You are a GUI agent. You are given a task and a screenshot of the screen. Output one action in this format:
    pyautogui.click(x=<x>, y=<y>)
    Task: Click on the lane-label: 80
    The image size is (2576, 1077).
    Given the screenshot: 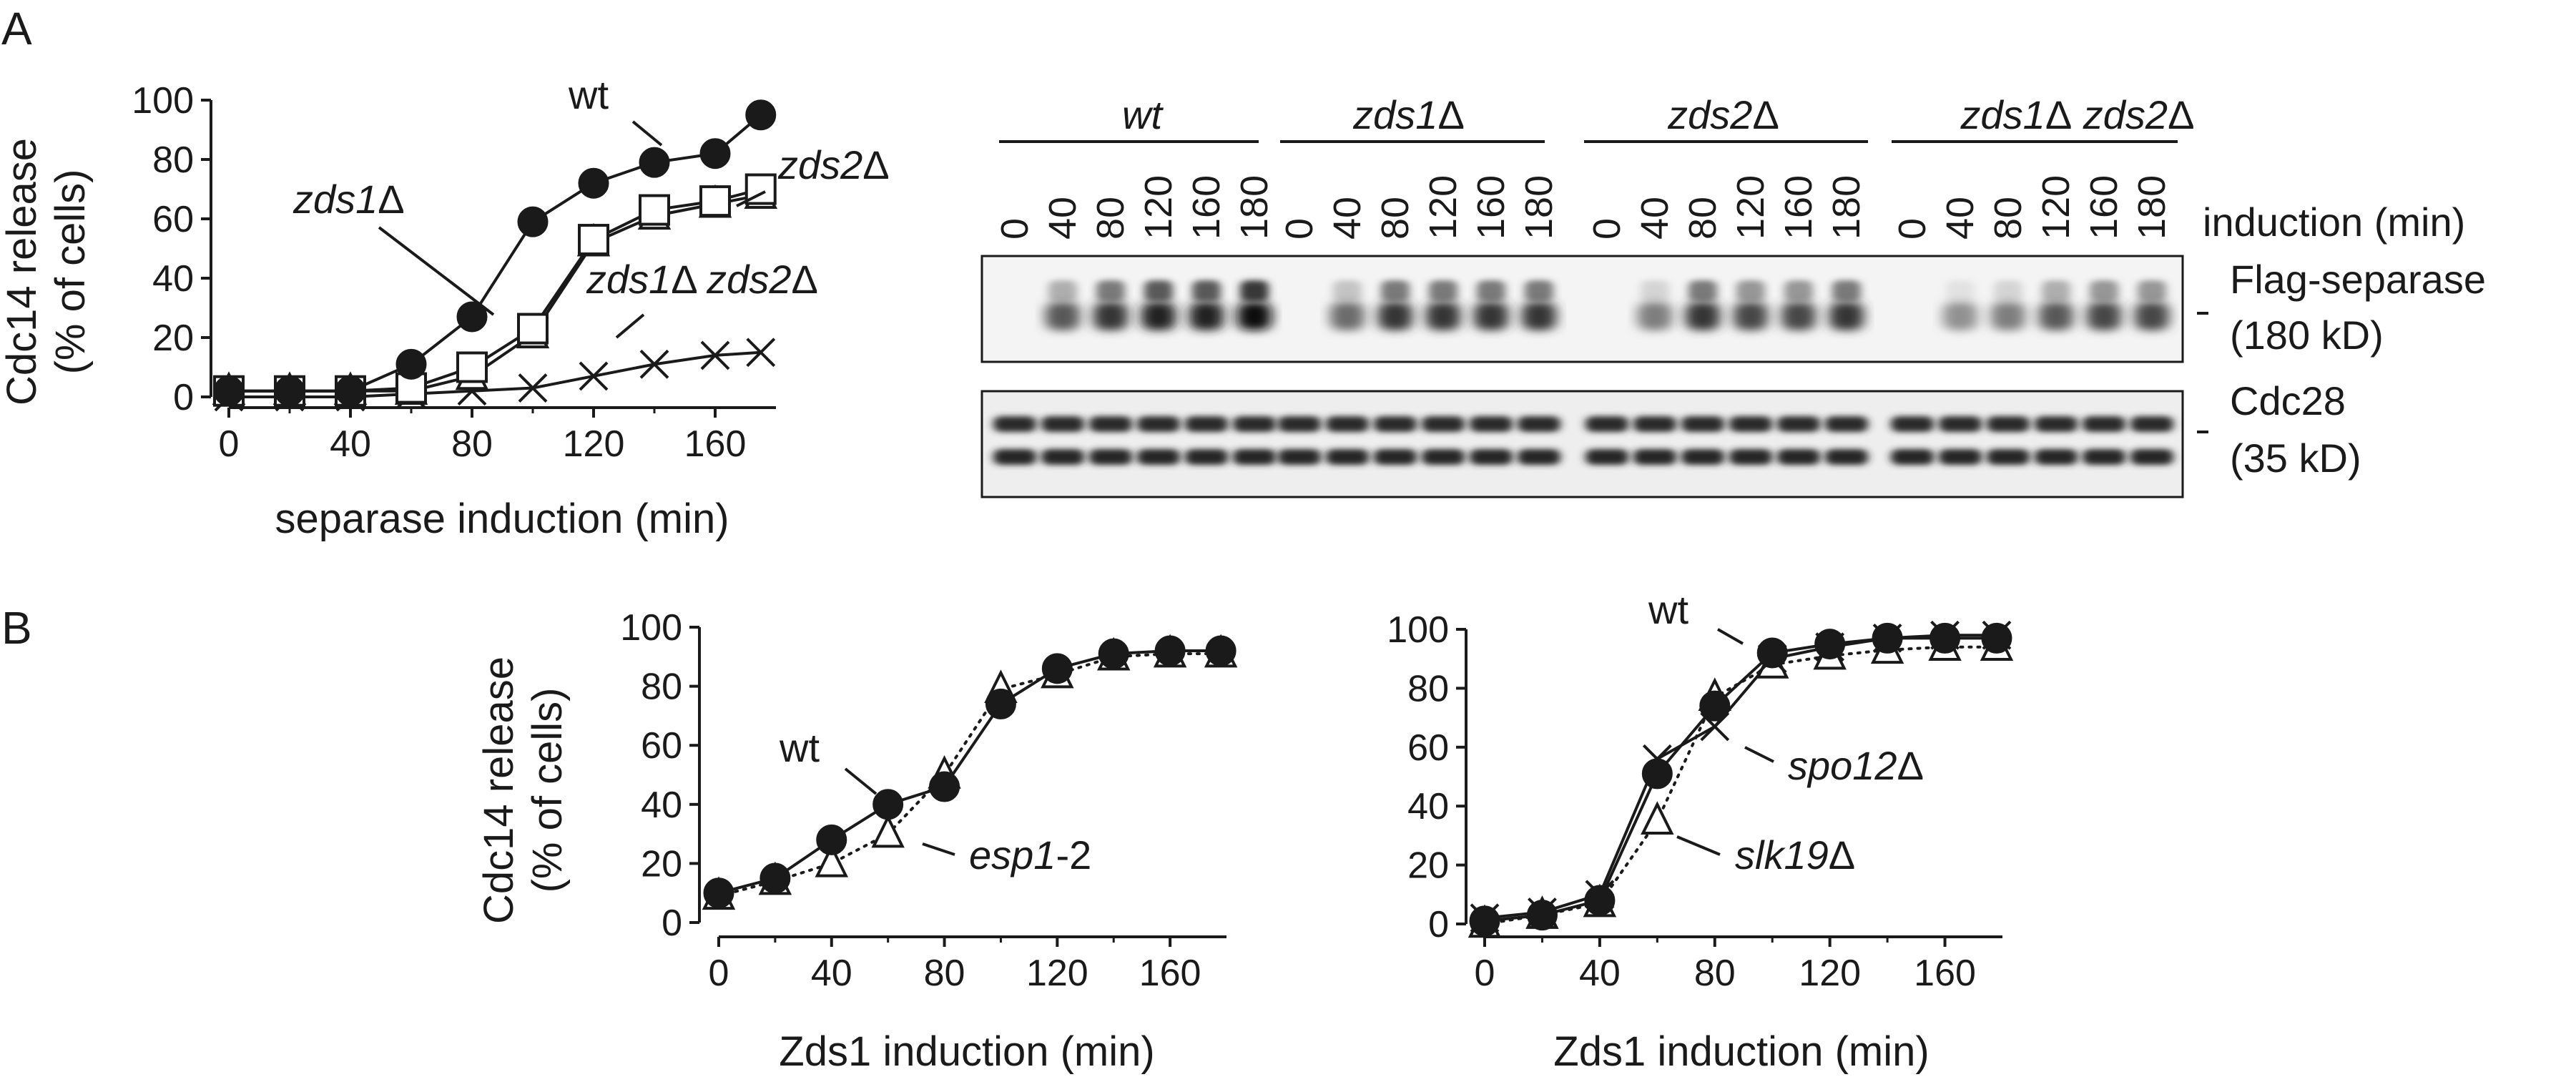 What is the action you would take?
    pyautogui.click(x=1395, y=218)
    